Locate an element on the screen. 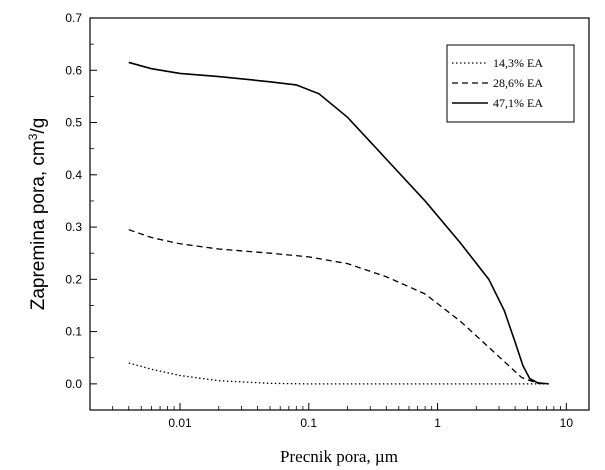  y-axis-ticks: 0.0 0.1 0.2 0.3 0.4 0.5 0.6 0.7 is located at coordinates (81, 201).